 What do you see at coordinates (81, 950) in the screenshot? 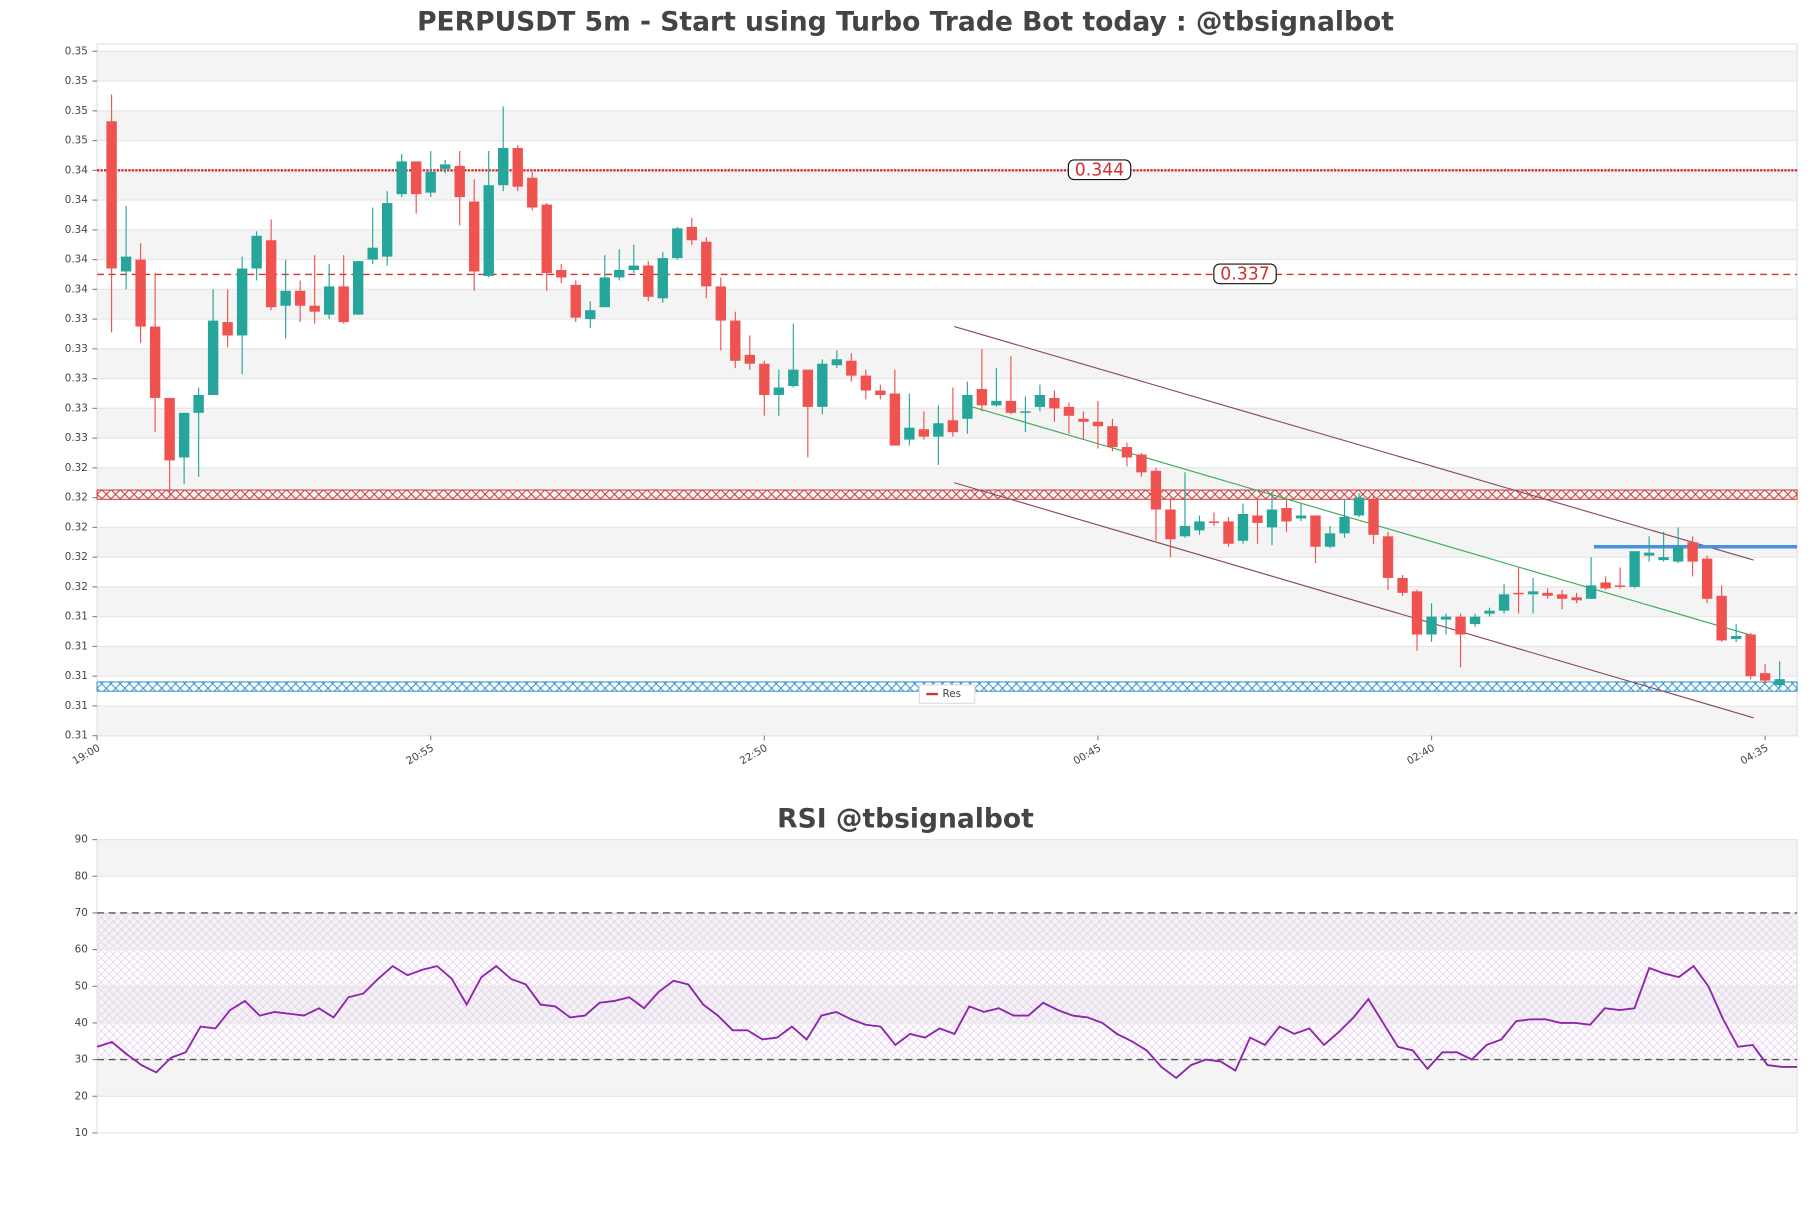
I see `y-tick-label: 60` at bounding box center [81, 950].